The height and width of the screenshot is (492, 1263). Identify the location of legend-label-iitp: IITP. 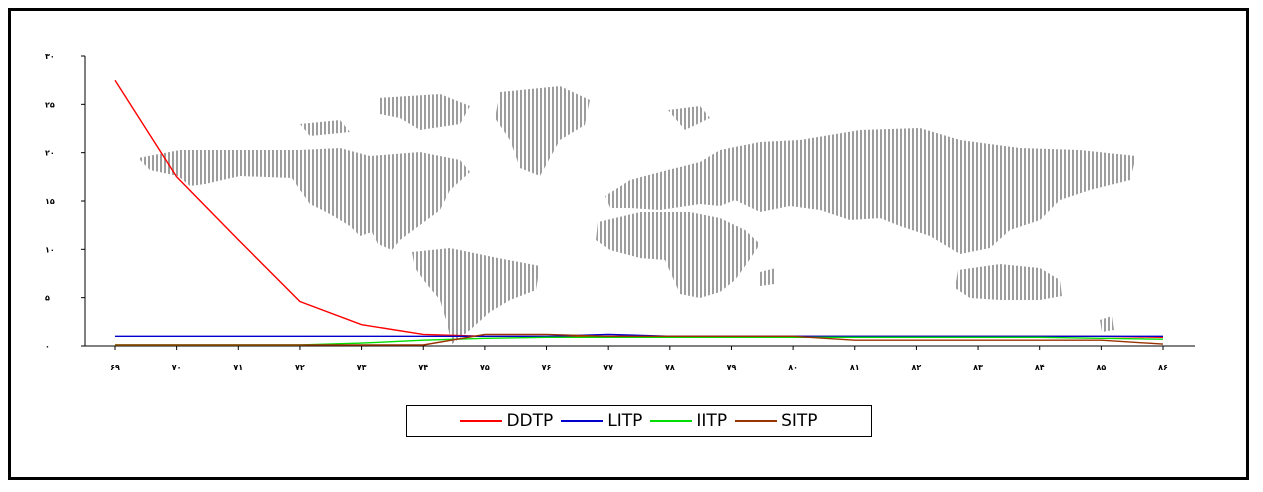
(712, 421).